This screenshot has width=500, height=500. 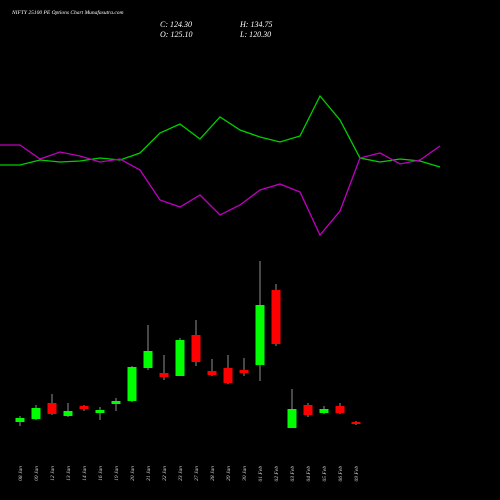 What do you see at coordinates (261, 474) in the screenshot?
I see `x-tick-label: 01 Feb` at bounding box center [261, 474].